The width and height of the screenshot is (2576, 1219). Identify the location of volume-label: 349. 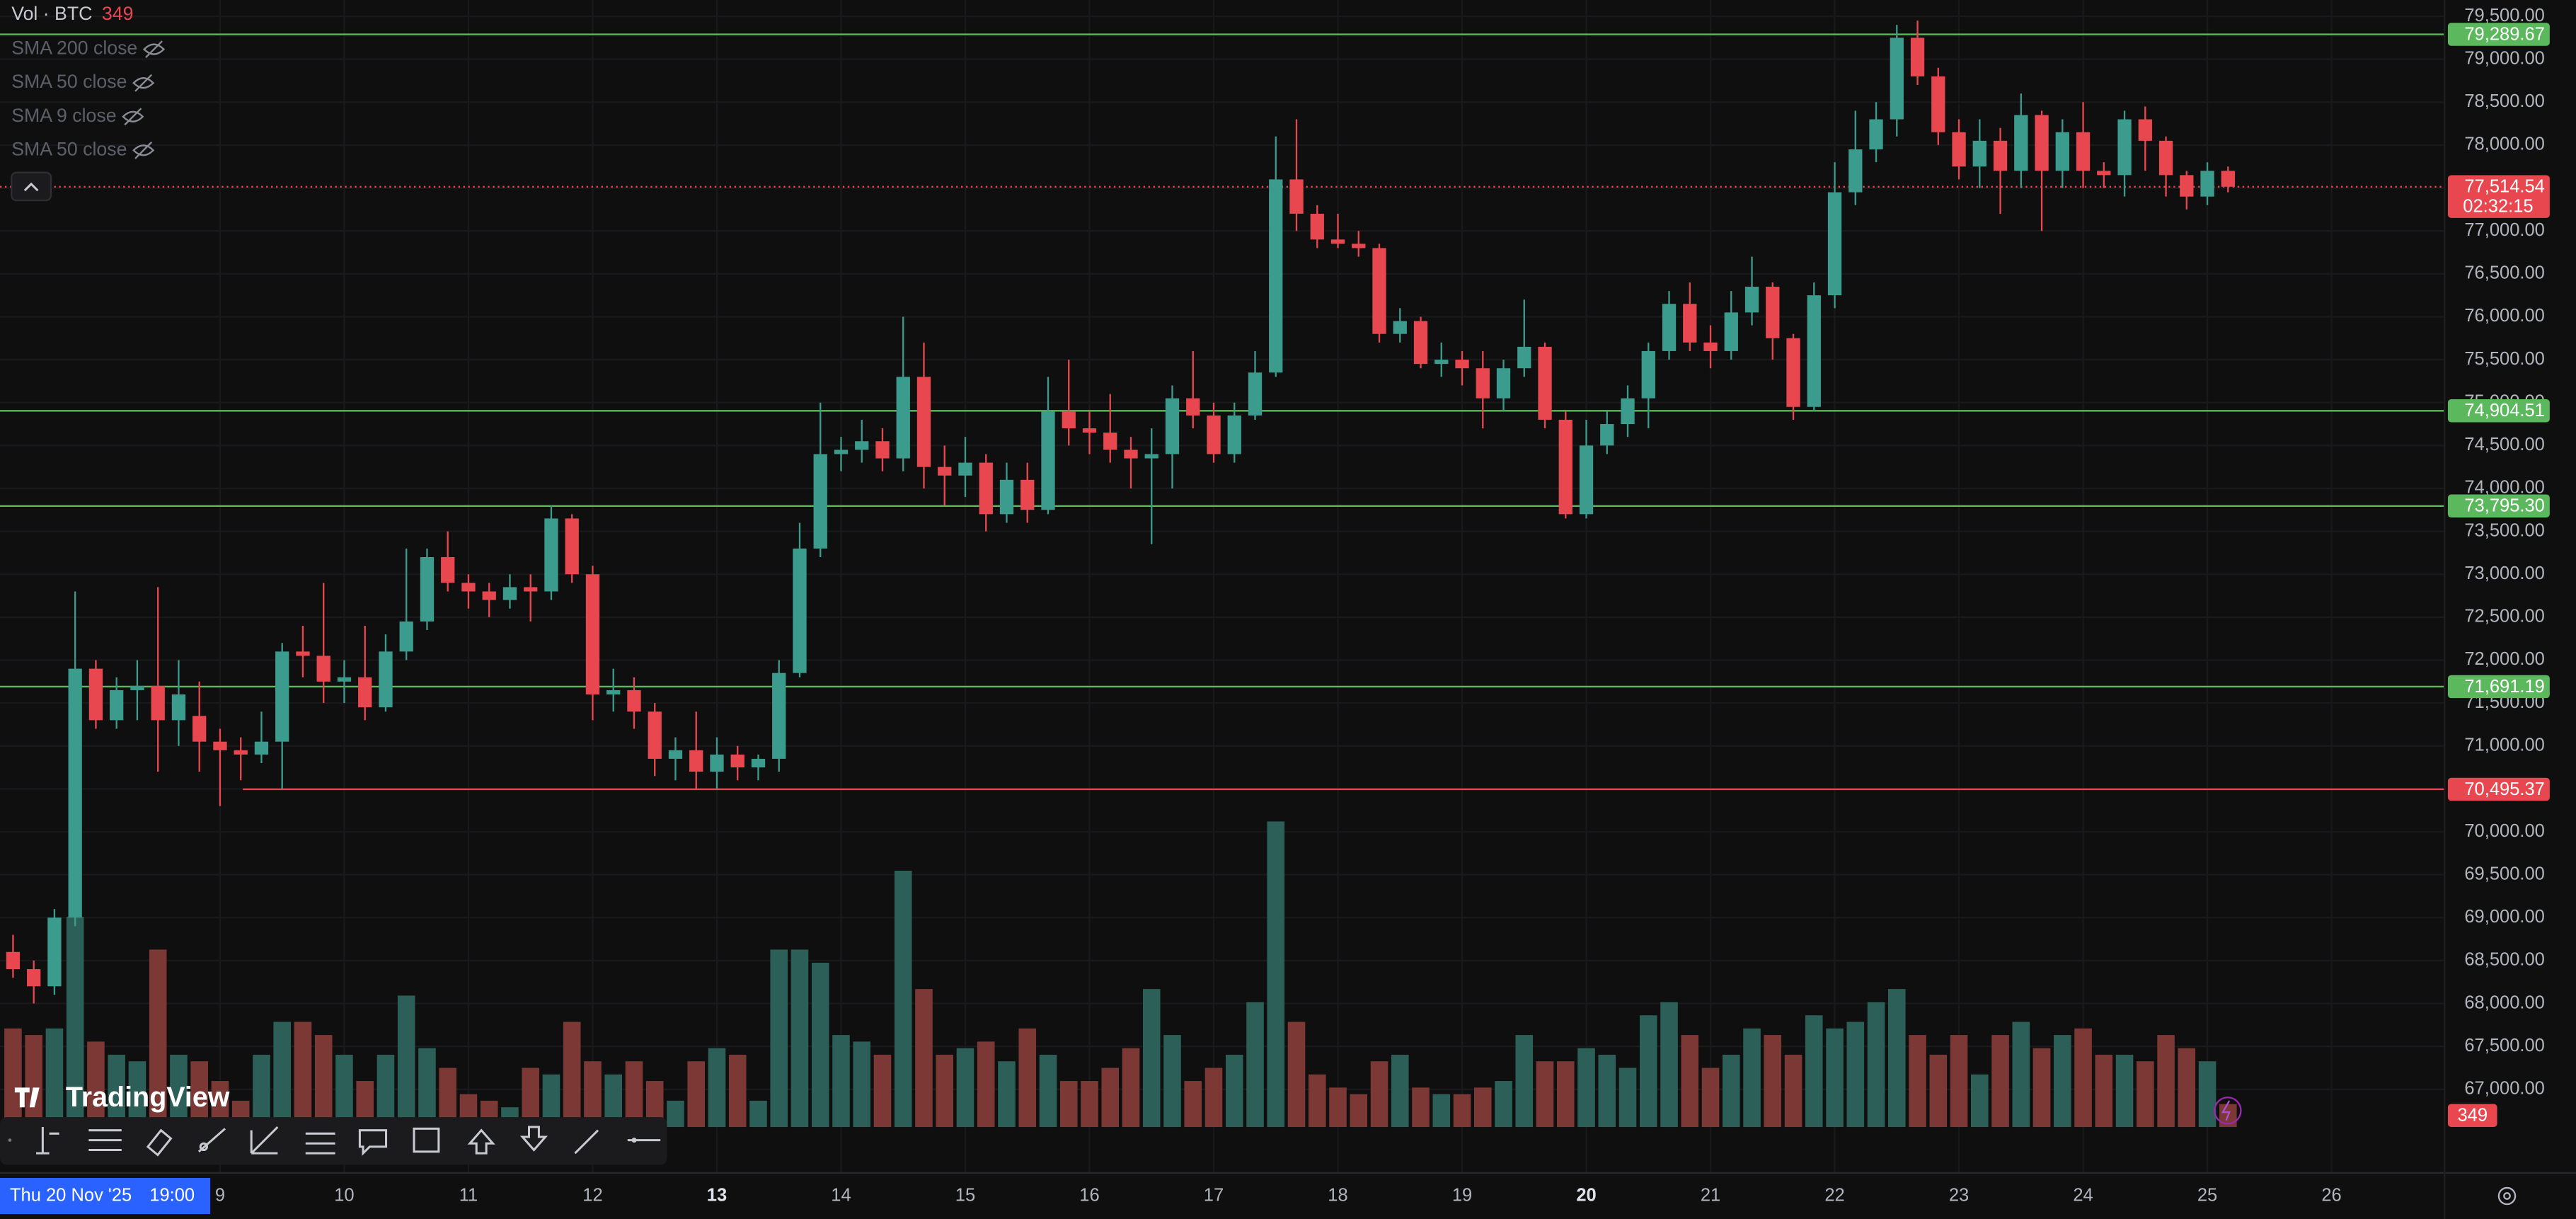
(2472, 1116).